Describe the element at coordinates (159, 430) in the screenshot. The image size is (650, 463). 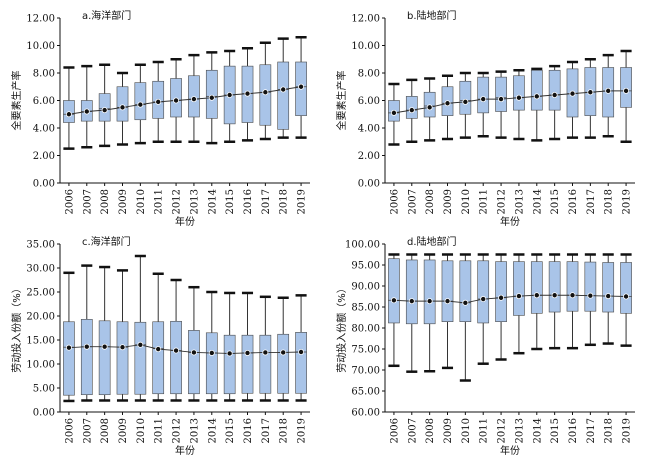
I see `x-tick-label: 2011` at that location.